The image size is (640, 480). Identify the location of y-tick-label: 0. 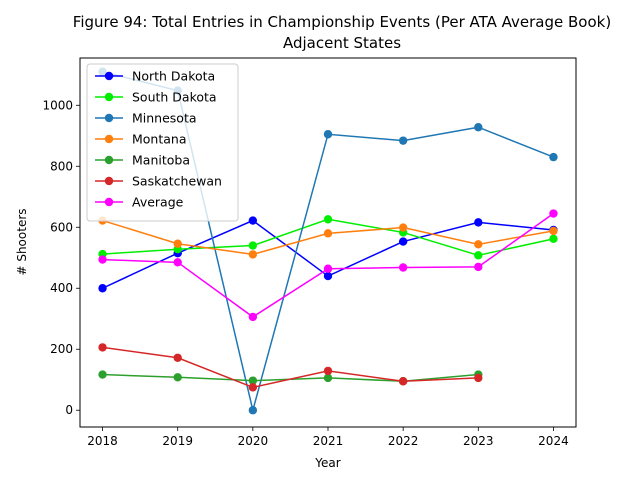
(69, 410).